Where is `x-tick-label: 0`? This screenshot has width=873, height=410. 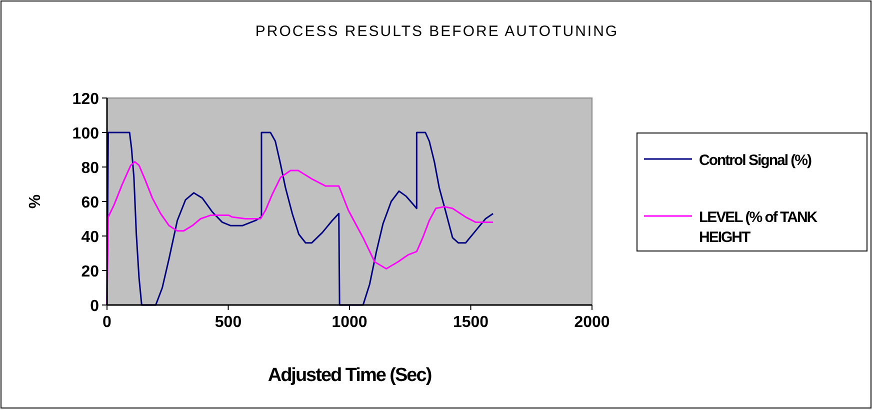 x-tick-label: 0 is located at coordinates (107, 322).